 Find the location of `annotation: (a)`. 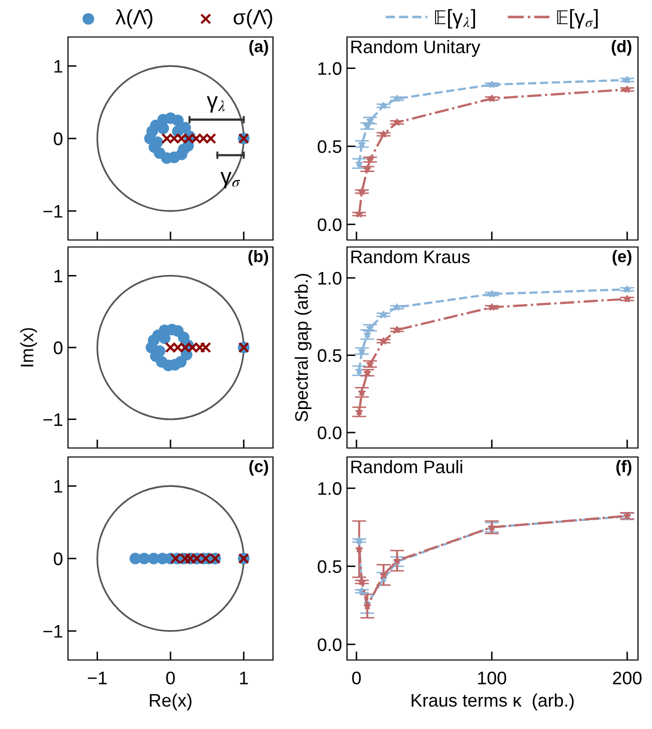

annotation: (a) is located at coordinates (258, 48).